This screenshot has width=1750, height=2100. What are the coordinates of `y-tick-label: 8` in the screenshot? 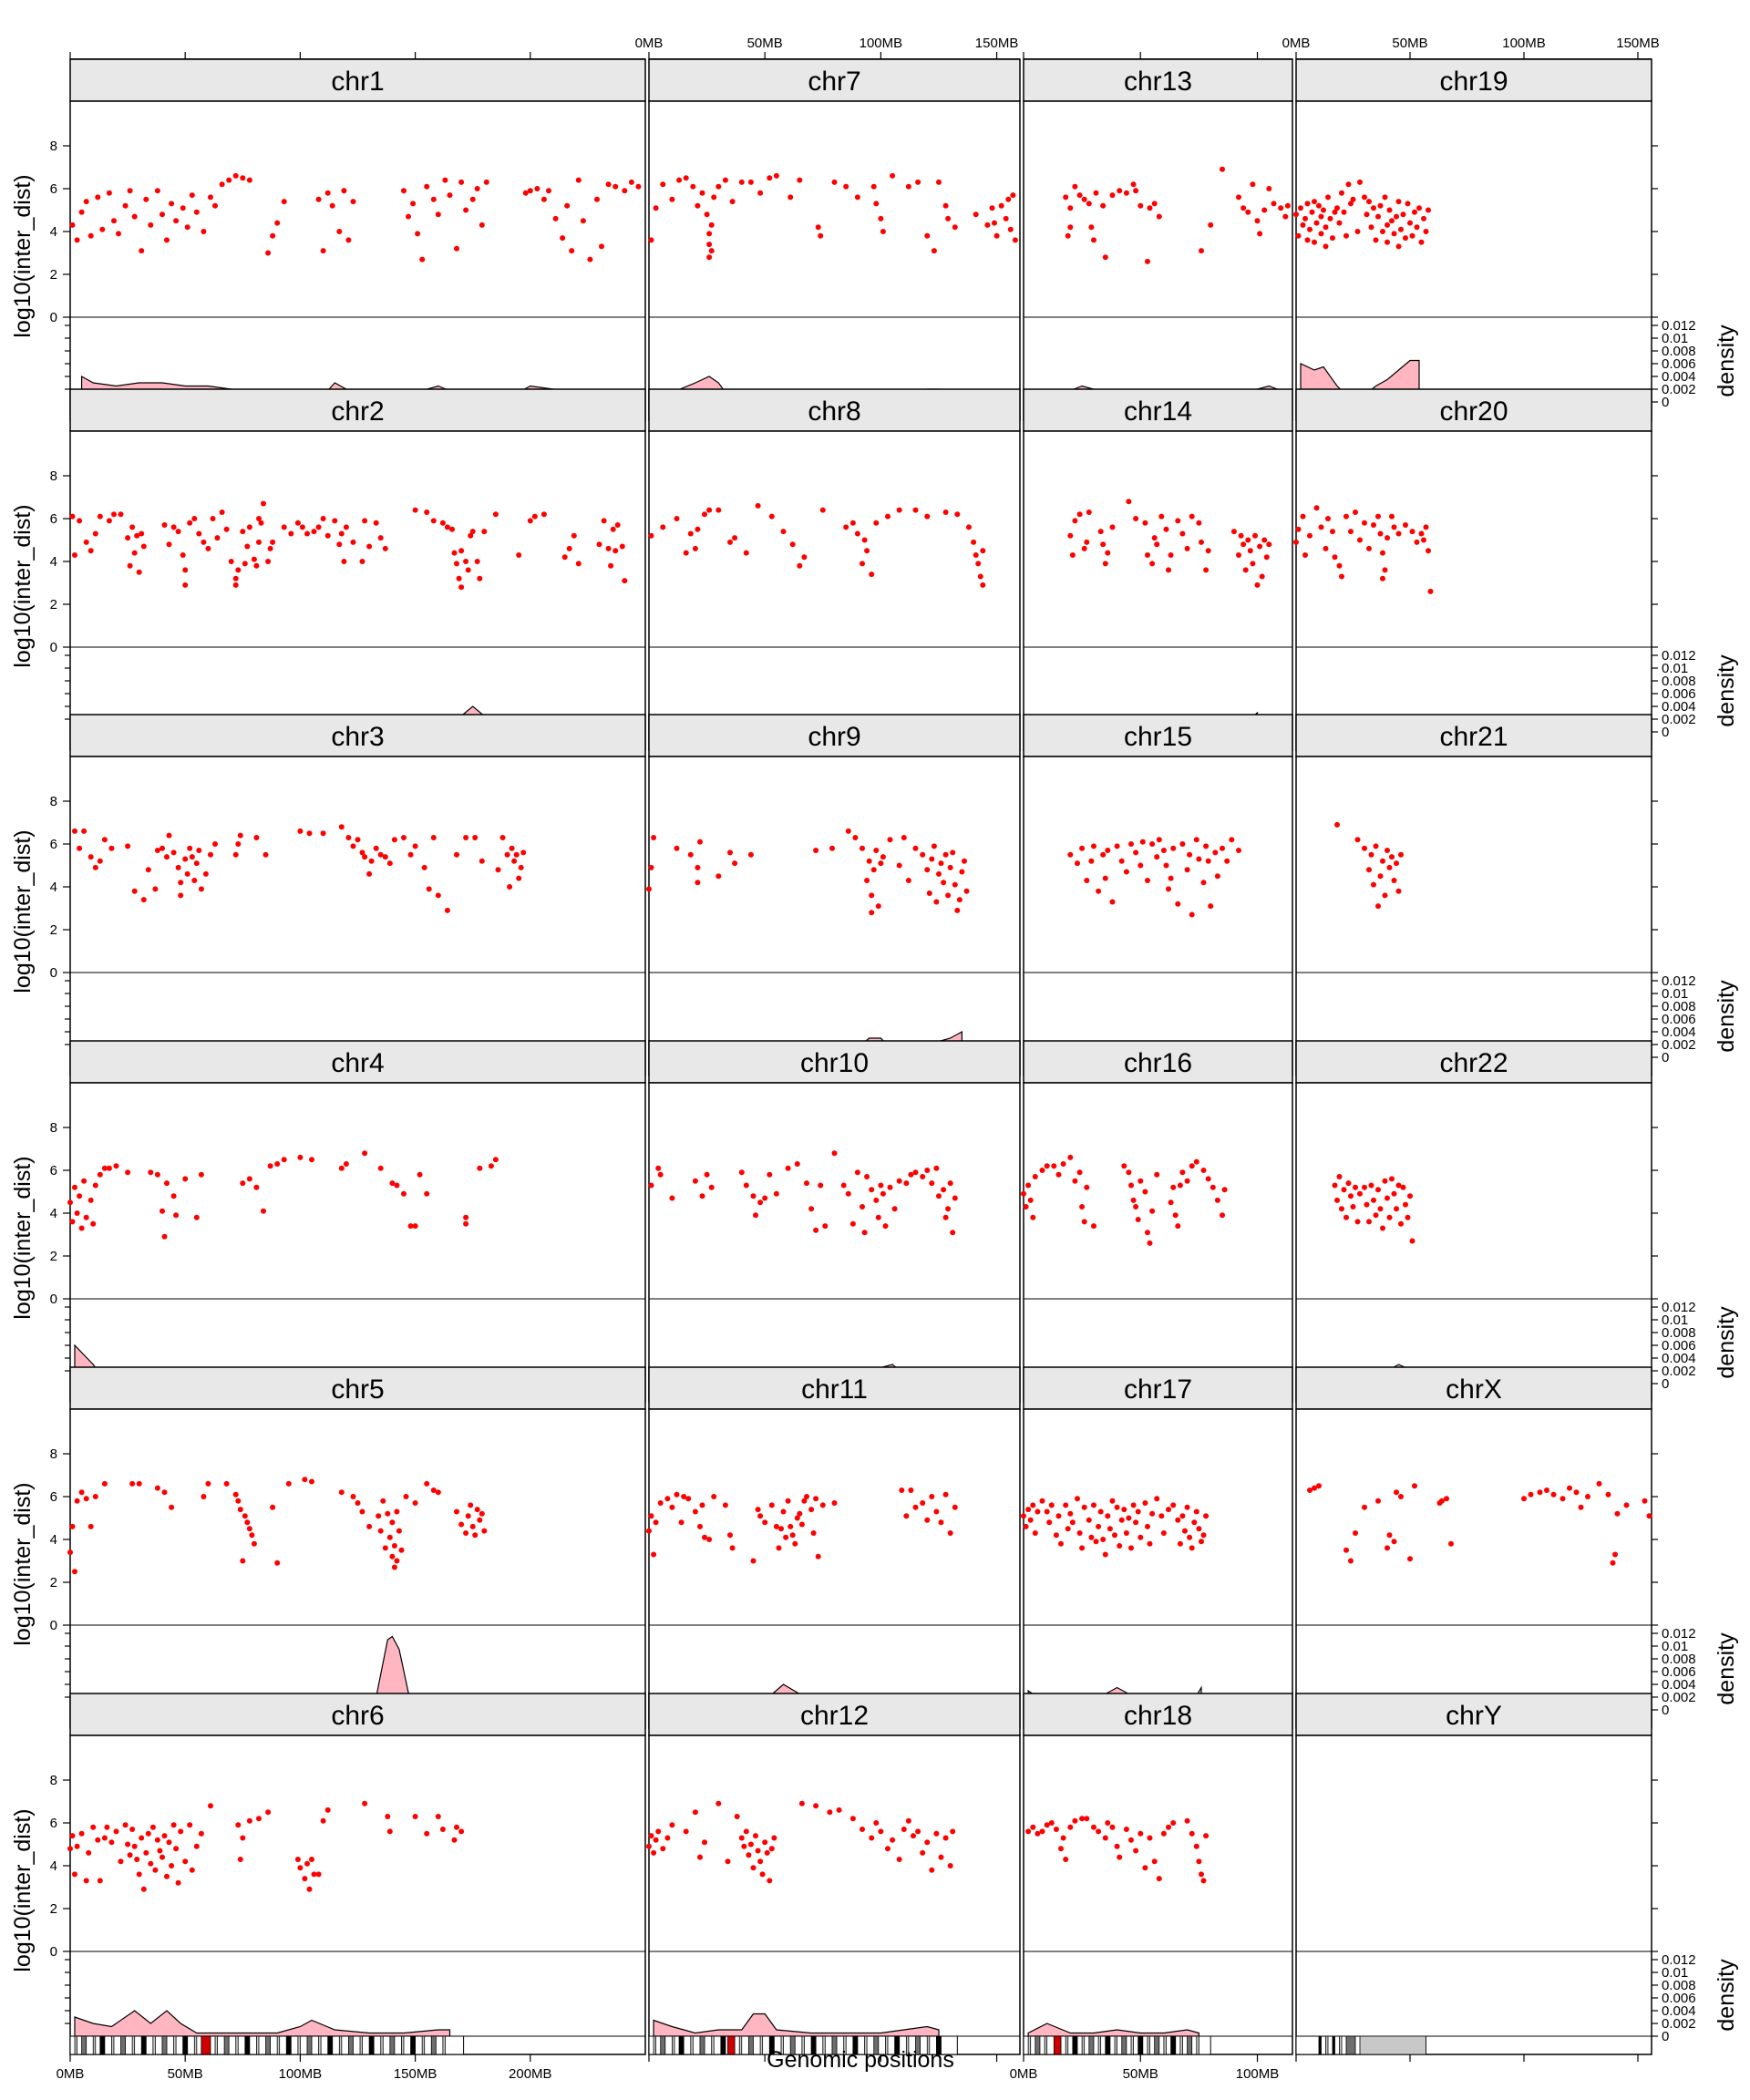 It's located at (53, 801).